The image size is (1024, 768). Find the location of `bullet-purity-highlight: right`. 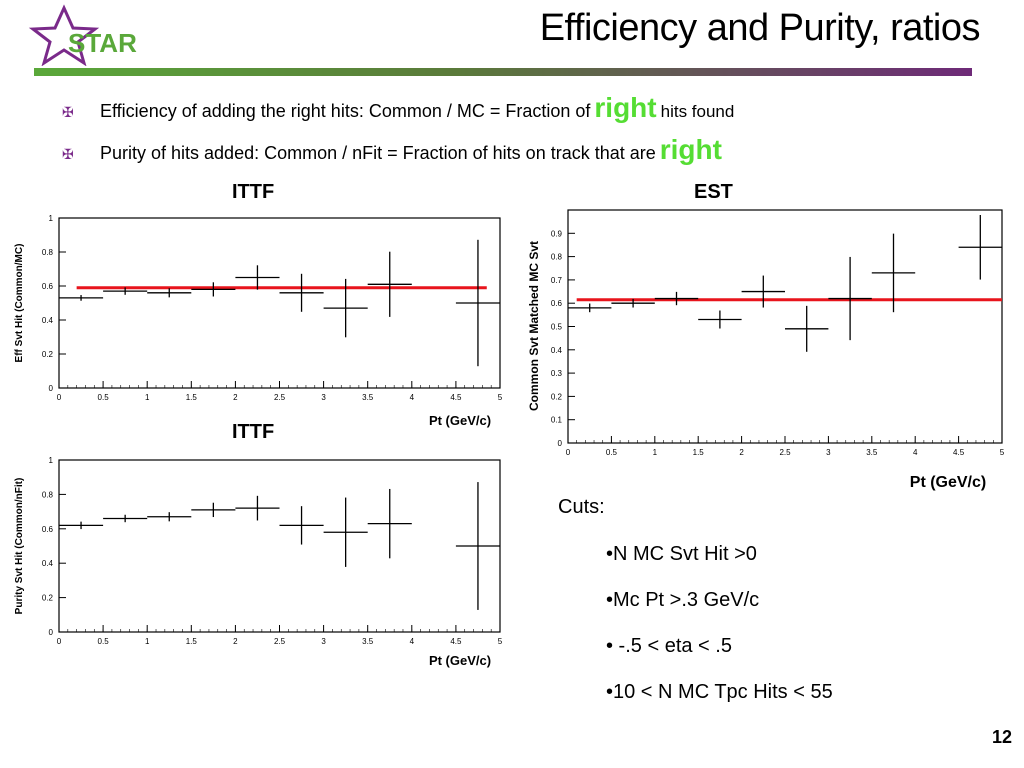

bullet-purity-highlight: right is located at coordinates (690, 149).